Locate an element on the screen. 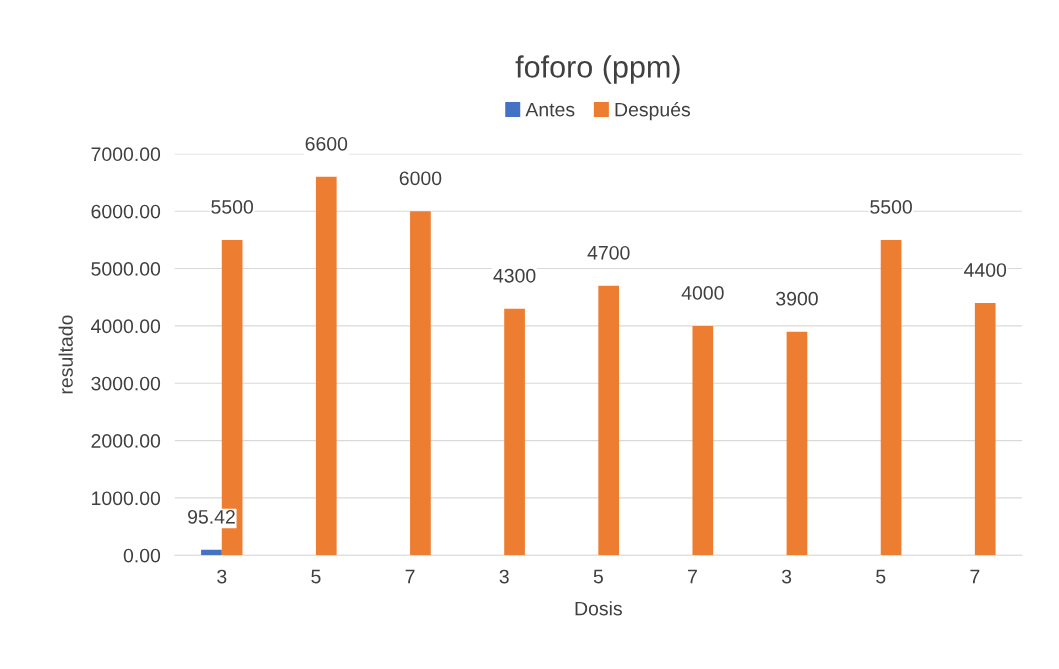  y-tick-label: 0.00 is located at coordinates (142, 555).